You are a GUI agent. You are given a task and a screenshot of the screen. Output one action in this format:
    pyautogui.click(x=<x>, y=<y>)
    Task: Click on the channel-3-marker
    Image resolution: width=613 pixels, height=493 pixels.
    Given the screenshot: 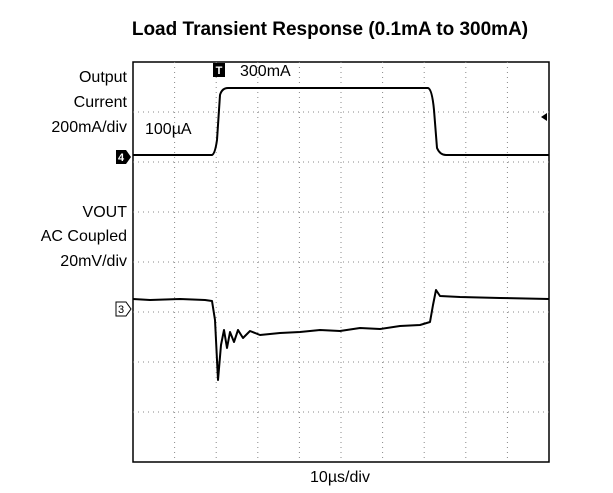 What is the action you would take?
    pyautogui.click(x=123, y=309)
    